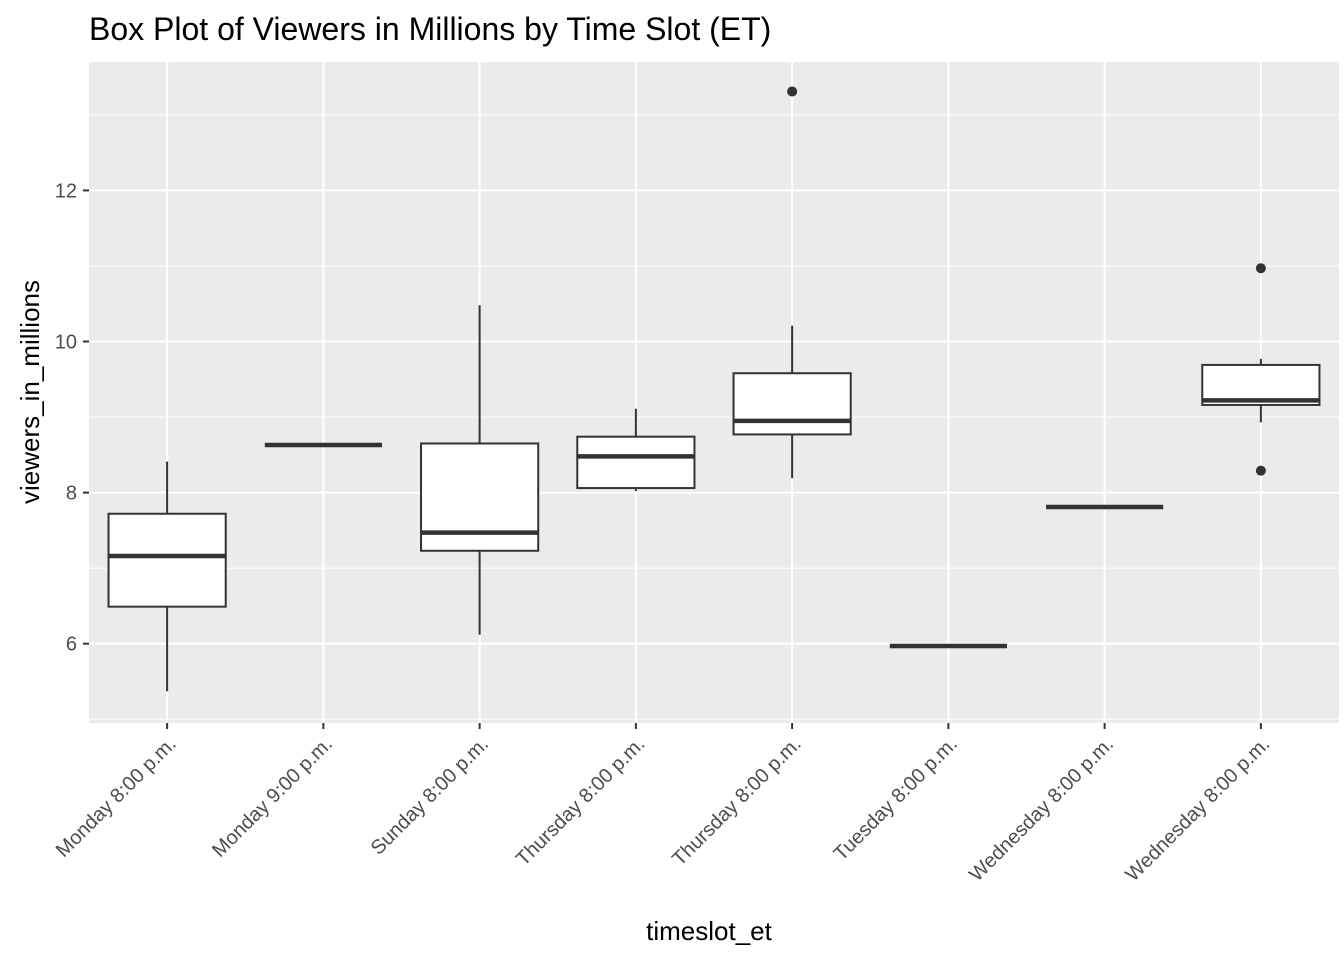  What do you see at coordinates (71, 494) in the screenshot?
I see `y-tick-label: 8` at bounding box center [71, 494].